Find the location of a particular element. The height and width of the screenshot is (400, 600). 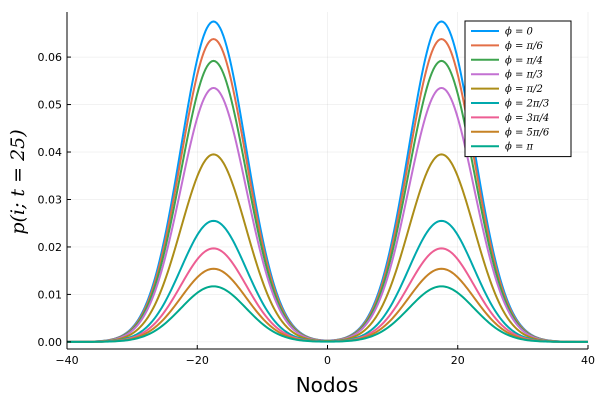

y-tick-label: 0.03 is located at coordinates (50, 199).